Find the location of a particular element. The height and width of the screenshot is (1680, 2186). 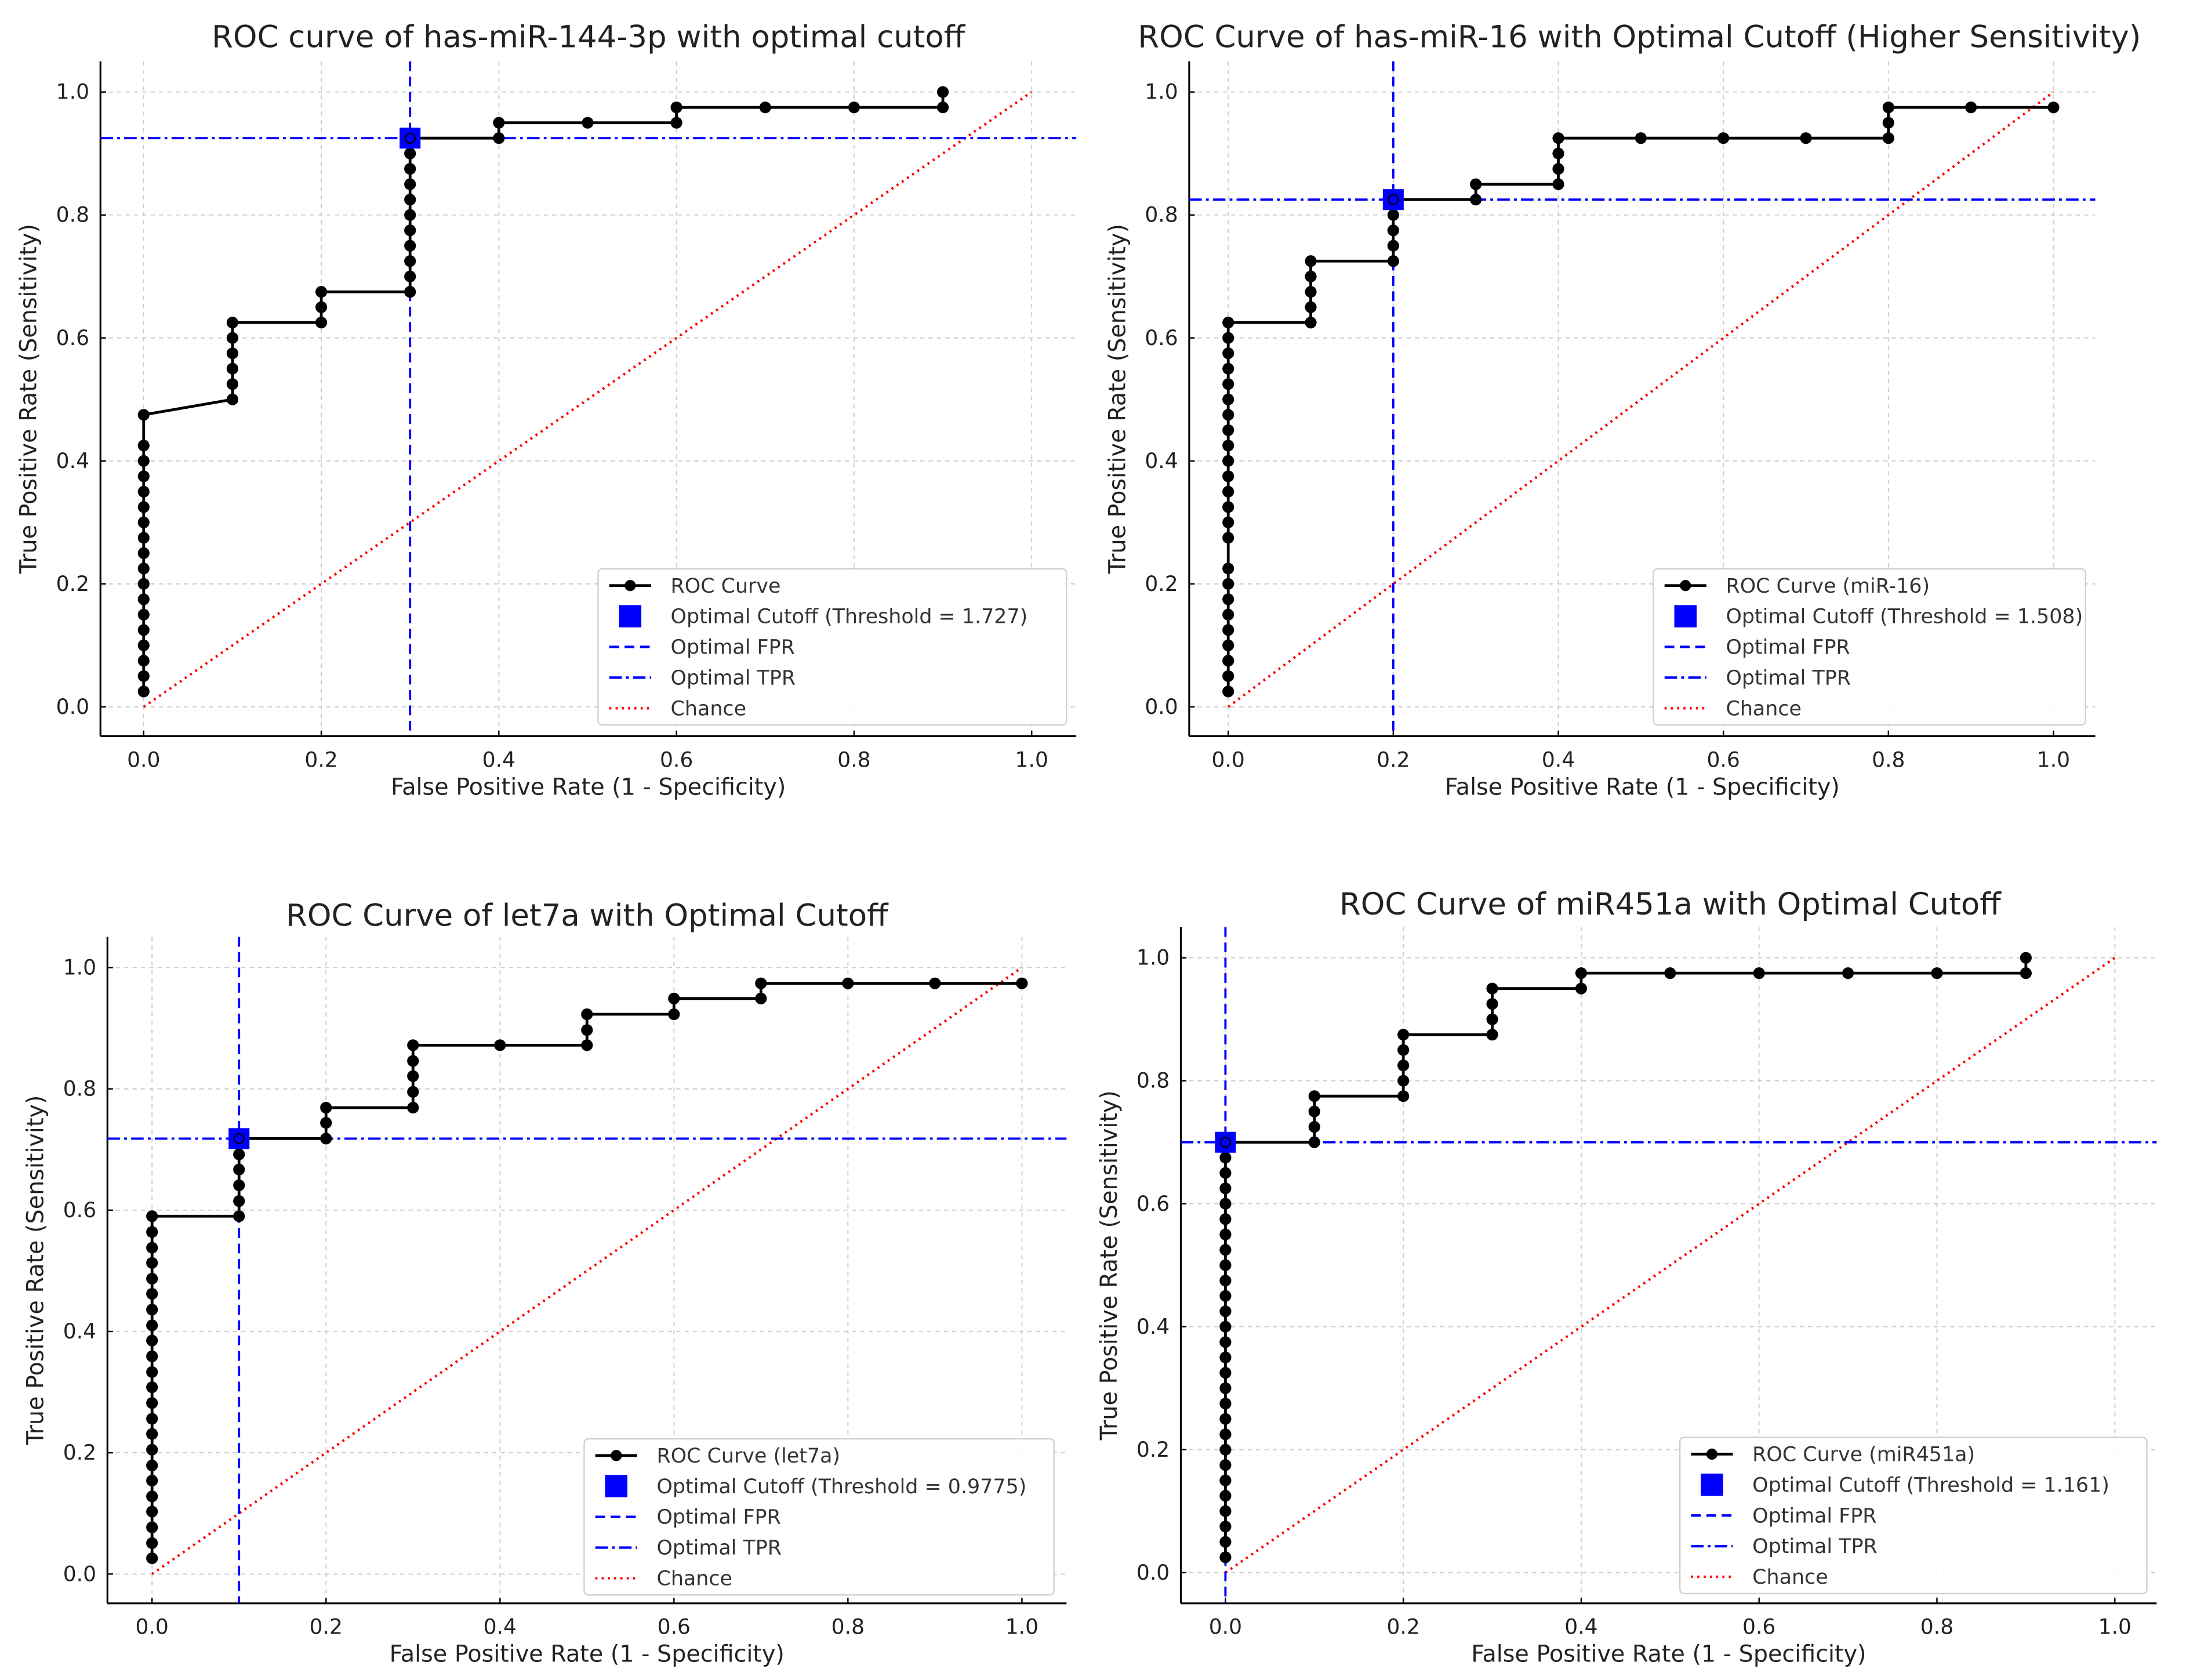

x-axis-label: False Positive Rate (1 - Specificity) is located at coordinates (588, 787).